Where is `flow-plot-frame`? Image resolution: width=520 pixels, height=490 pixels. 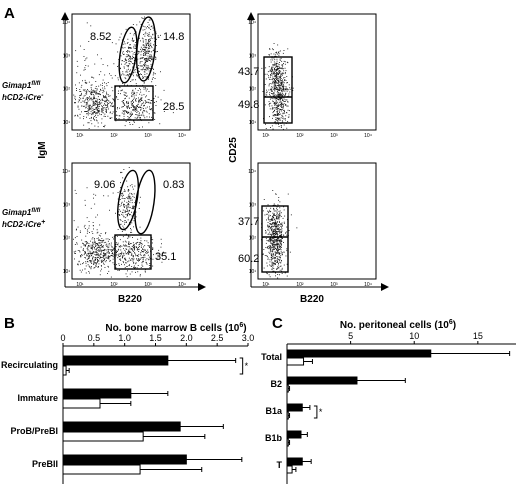 flow-plot-frame is located at coordinates (131, 221).